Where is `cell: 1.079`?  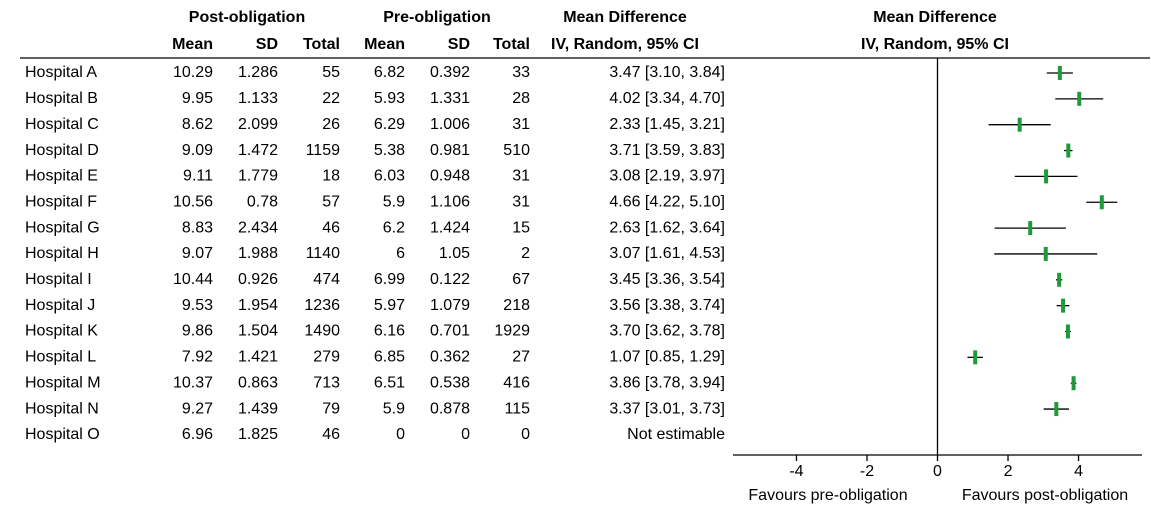
cell: 1.079 is located at coordinates (450, 305).